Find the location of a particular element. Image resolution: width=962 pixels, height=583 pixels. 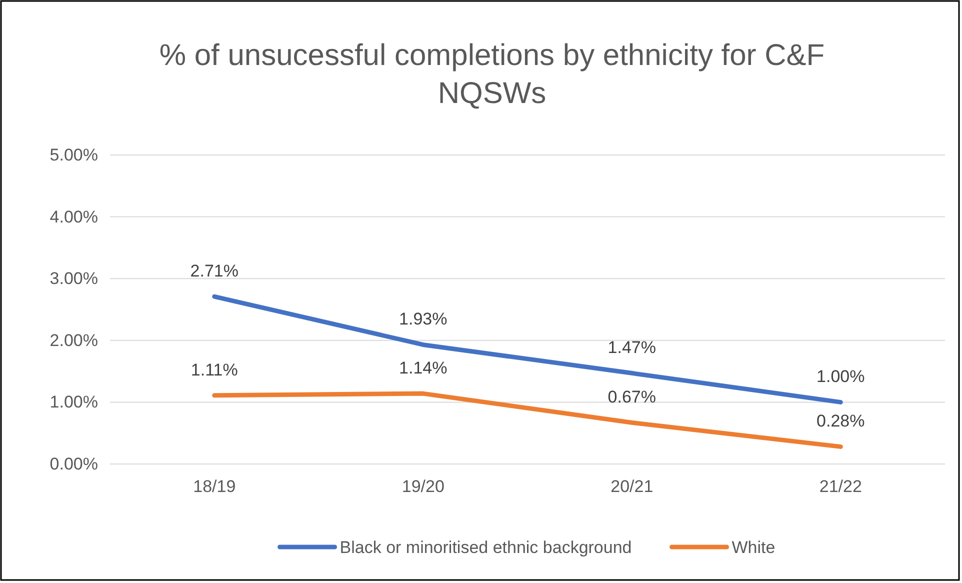

y-tick-label: 5.00% is located at coordinates (74, 154).